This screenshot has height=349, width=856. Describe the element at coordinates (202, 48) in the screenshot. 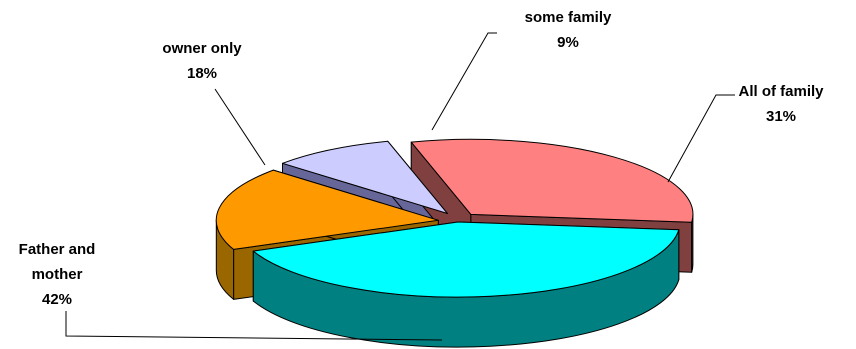

I see `label-owner-only-name: owner only` at that location.